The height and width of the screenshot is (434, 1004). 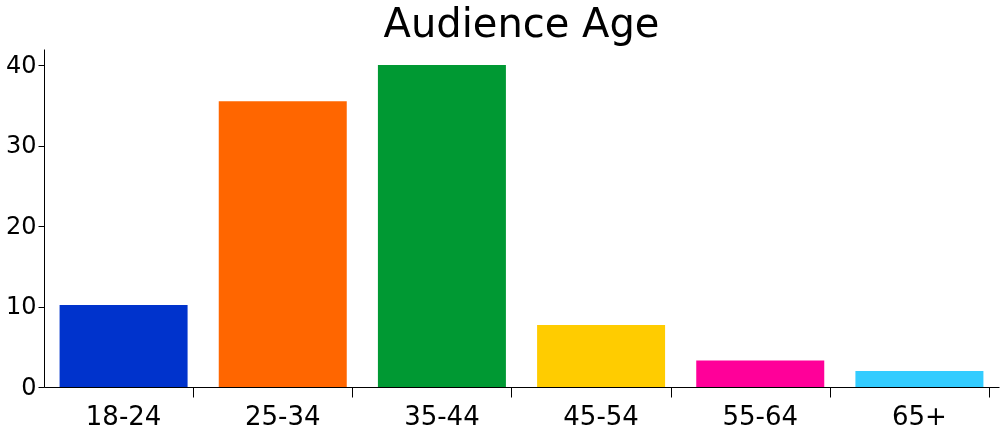 I want to click on y-tick-label: 40, so click(x=21, y=64).